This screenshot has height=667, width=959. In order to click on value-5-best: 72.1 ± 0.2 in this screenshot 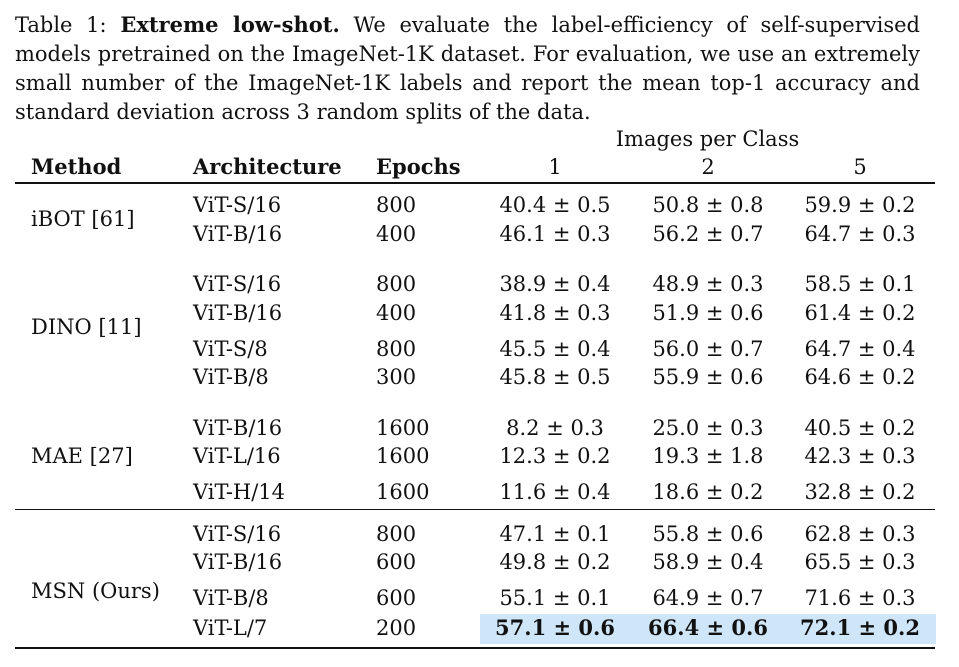, I will do `click(860, 627)`.